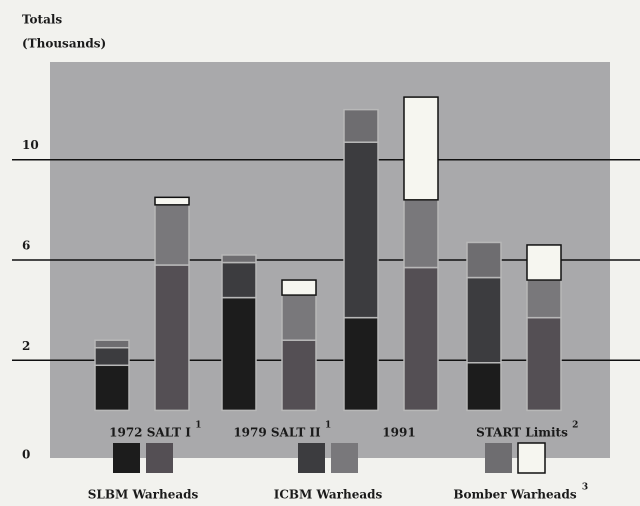  Describe the element at coordinates (26, 246) in the screenshot. I see `y-tick-label: 6` at that location.